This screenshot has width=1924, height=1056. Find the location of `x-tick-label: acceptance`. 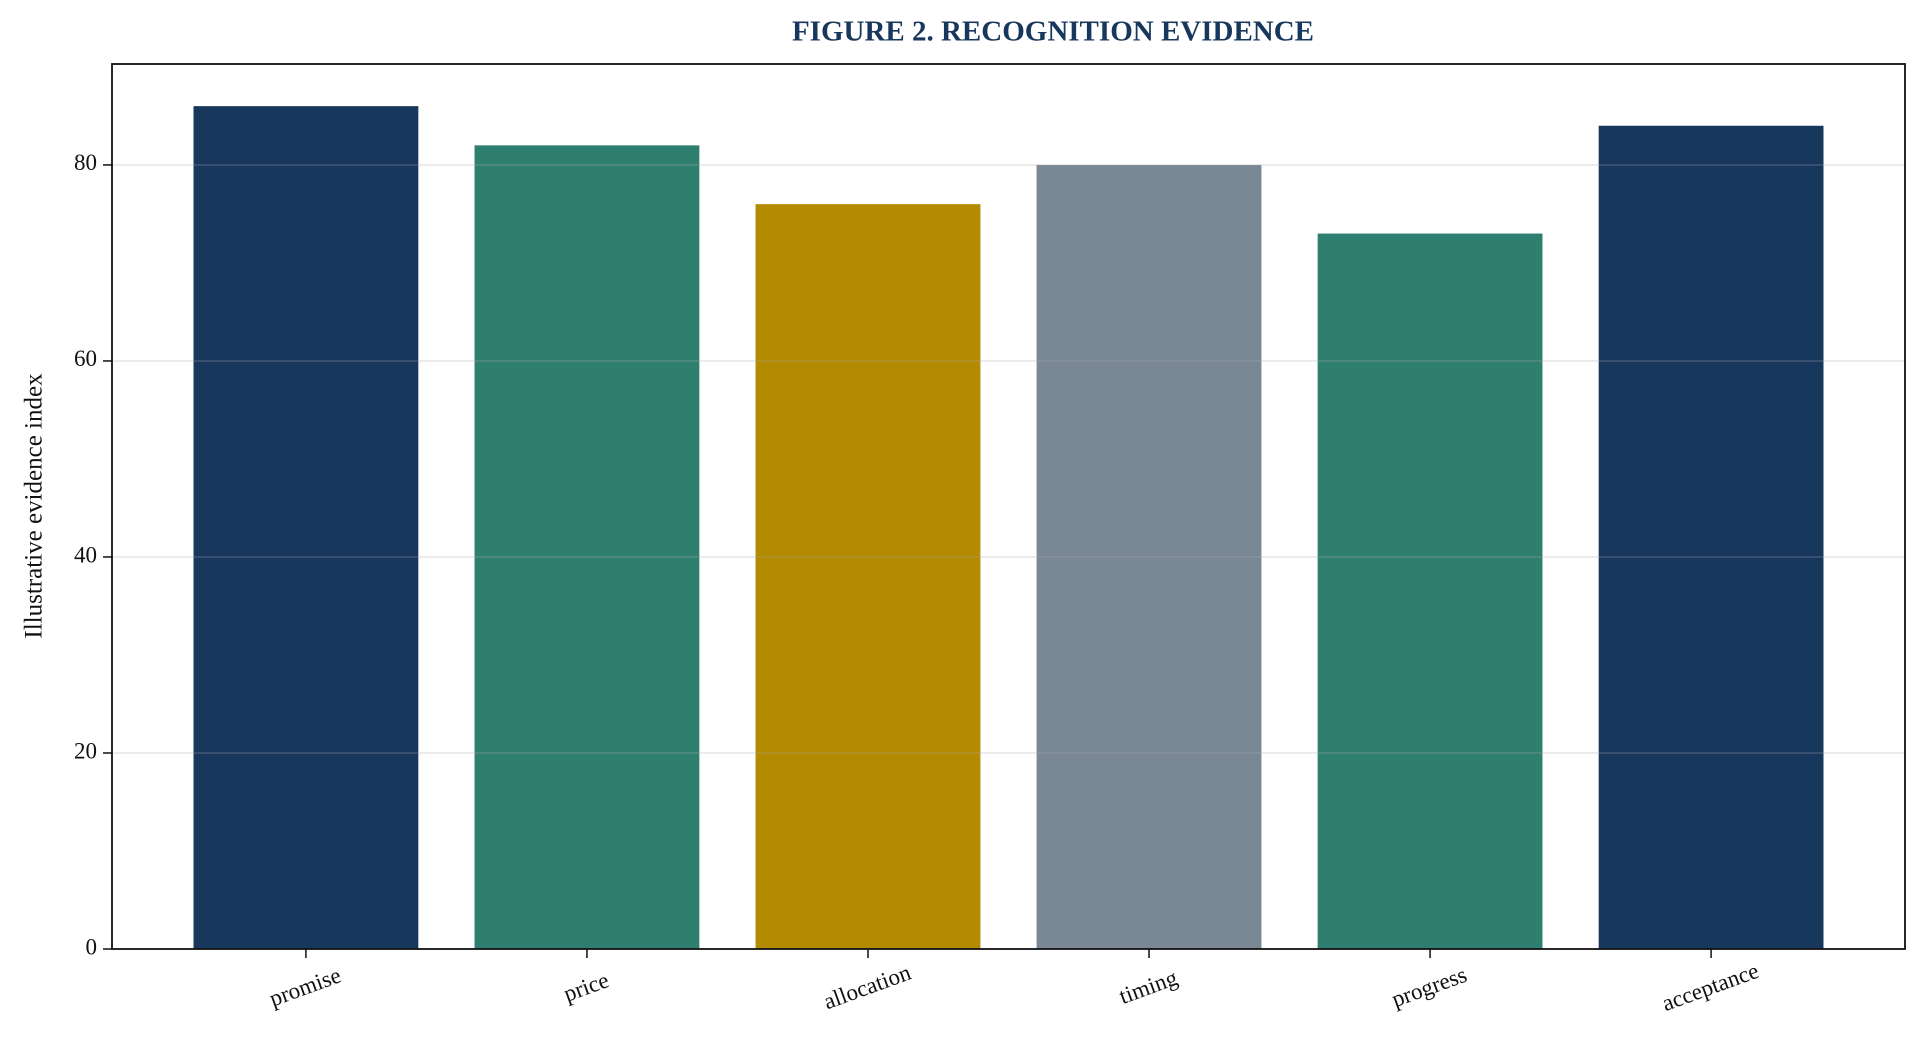

x-tick-label: acceptance is located at coordinates (1710, 987).